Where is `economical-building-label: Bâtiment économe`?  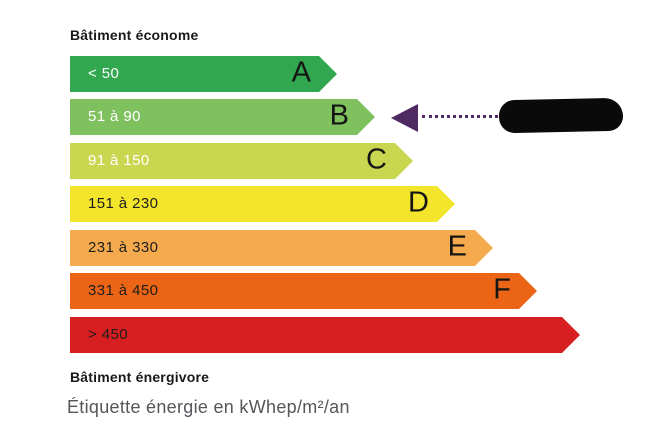
economical-building-label: Bâtiment économe is located at coordinates (134, 35).